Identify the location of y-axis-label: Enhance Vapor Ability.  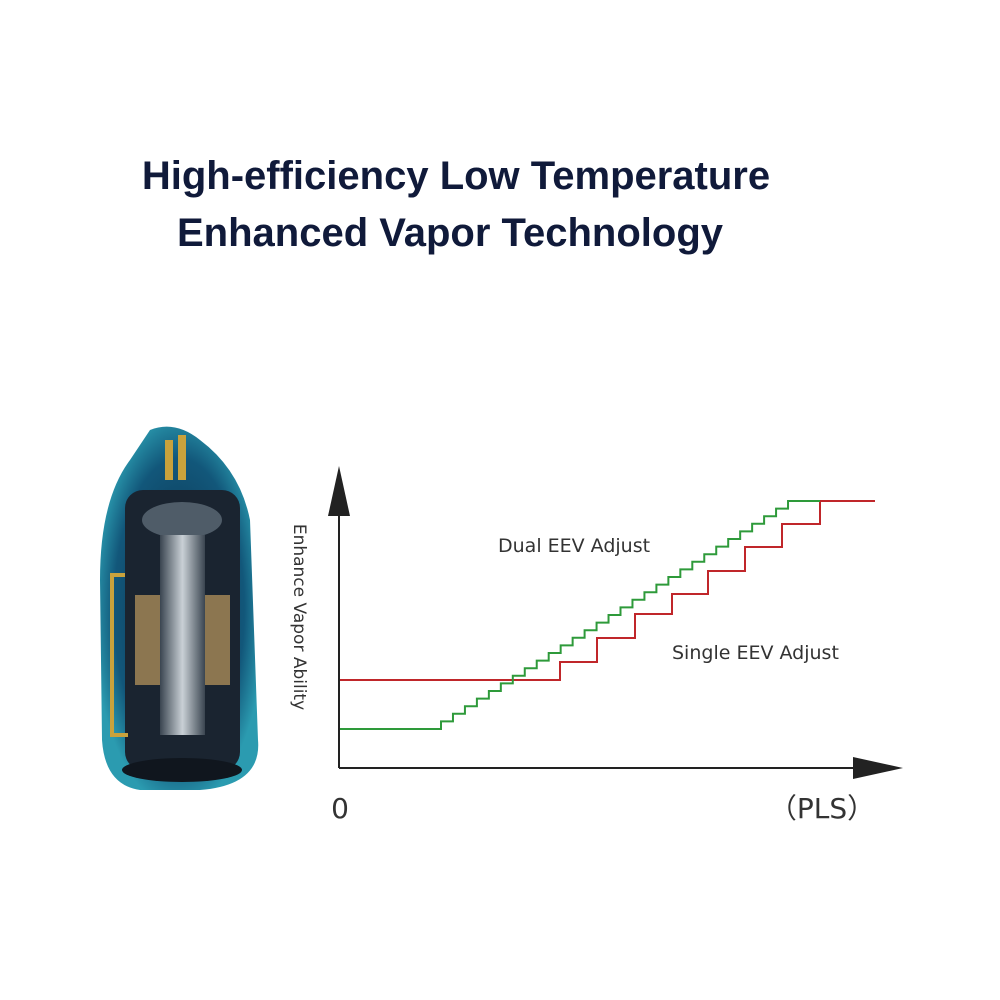
(299, 617).